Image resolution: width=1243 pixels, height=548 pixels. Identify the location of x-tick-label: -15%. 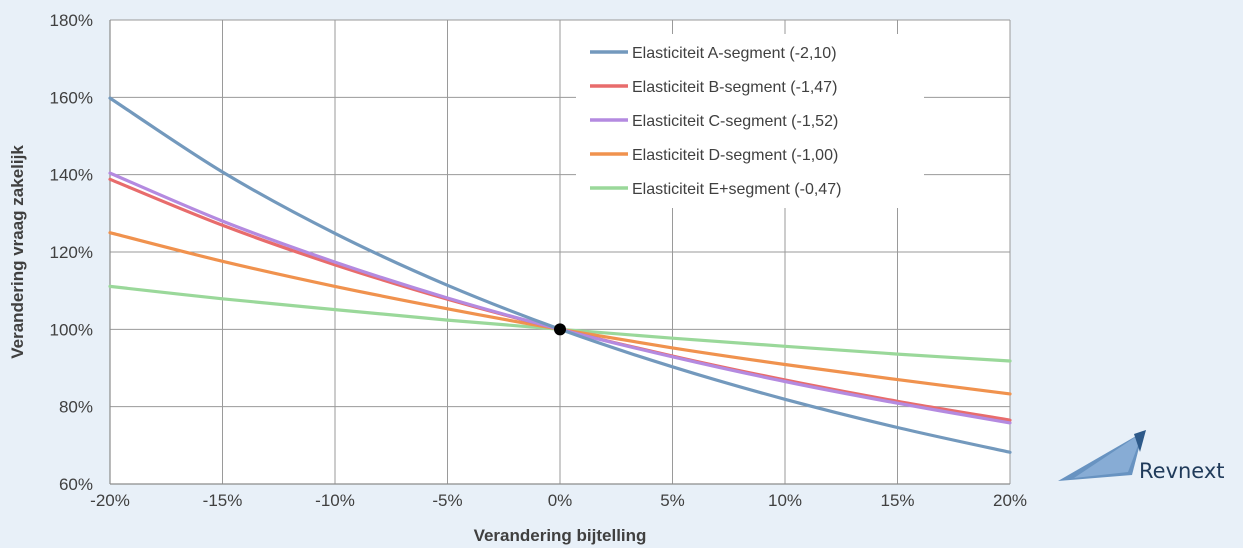
(223, 500).